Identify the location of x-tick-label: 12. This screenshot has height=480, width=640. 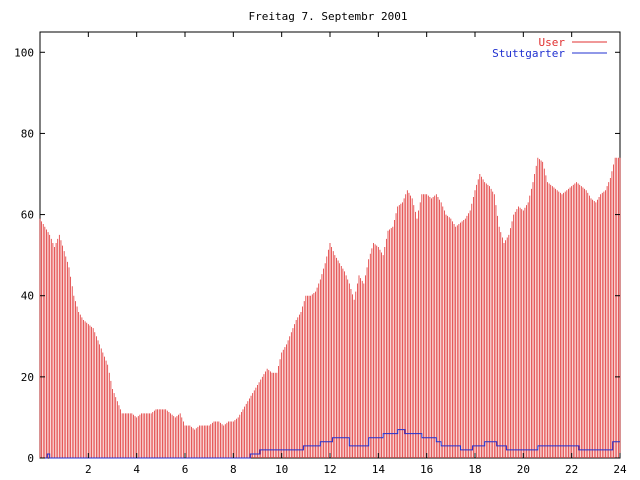
(329, 469).